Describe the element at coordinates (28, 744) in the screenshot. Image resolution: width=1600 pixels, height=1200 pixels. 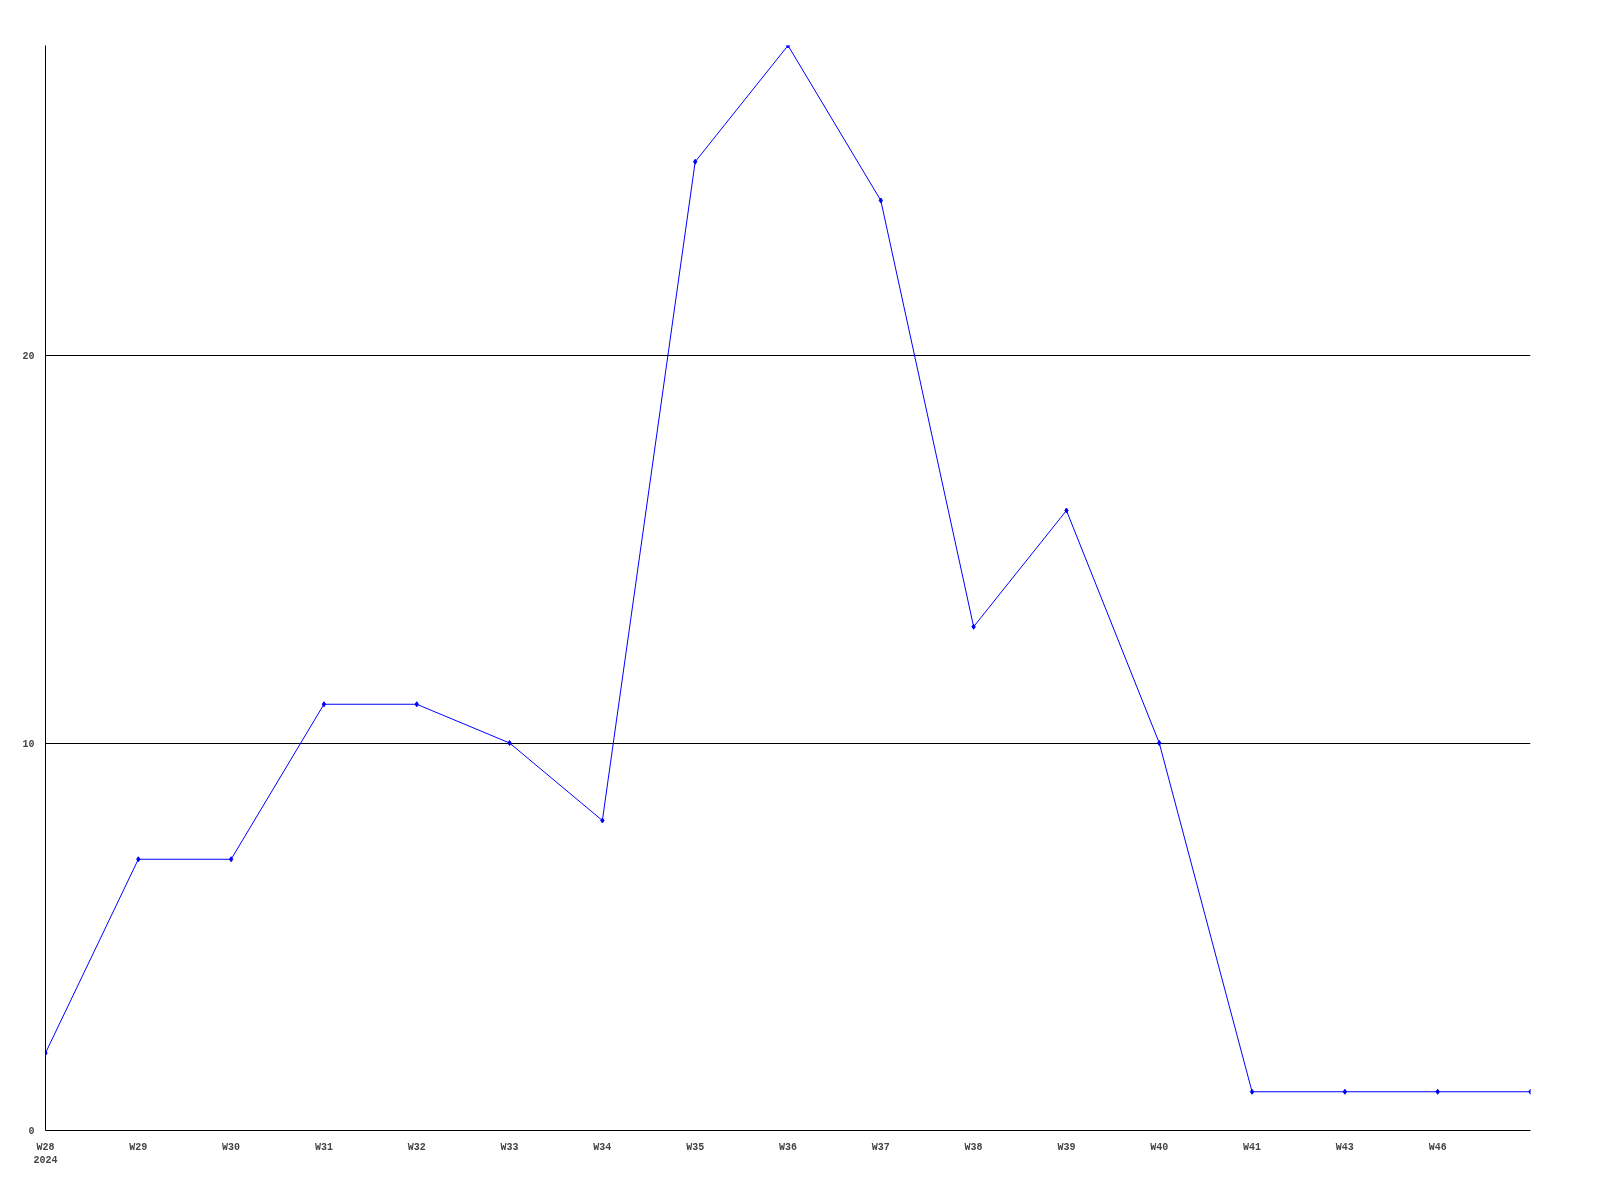
I see `y-tick-label: 10` at that location.